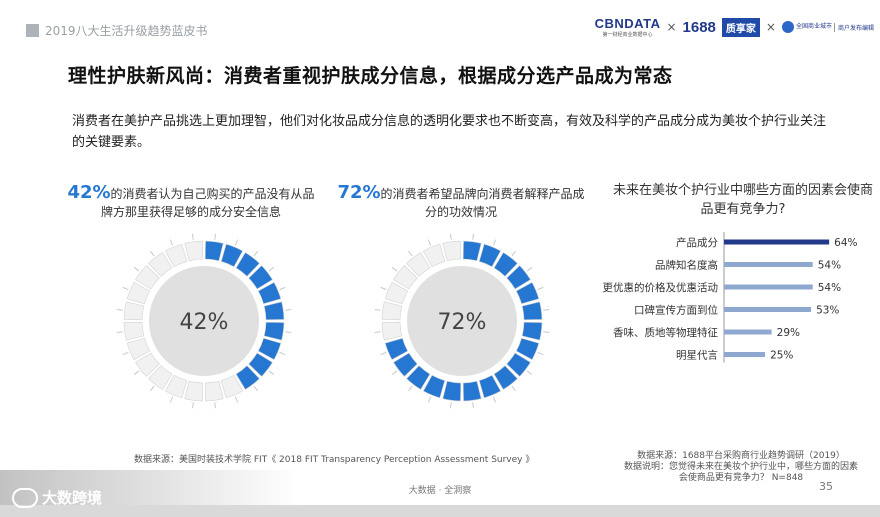  Describe the element at coordinates (117, 30) in the screenshot. I see `report-header: 2019八大生活升级趋势蓝皮书` at that location.